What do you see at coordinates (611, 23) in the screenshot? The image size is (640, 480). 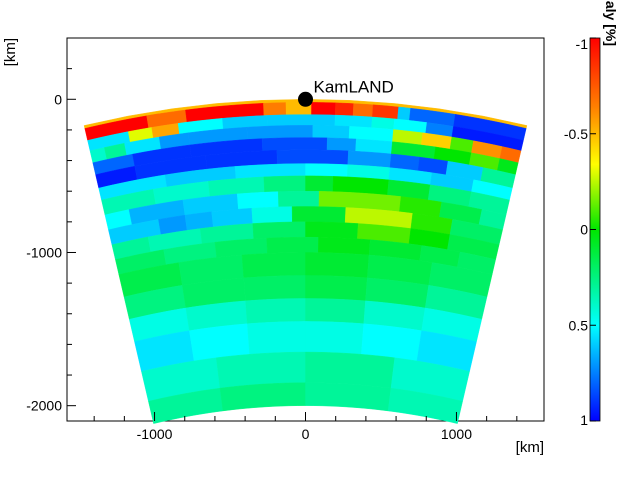 I see `colorbar-title: Seismic Wave Speed Anomaly [%]` at bounding box center [611, 23].